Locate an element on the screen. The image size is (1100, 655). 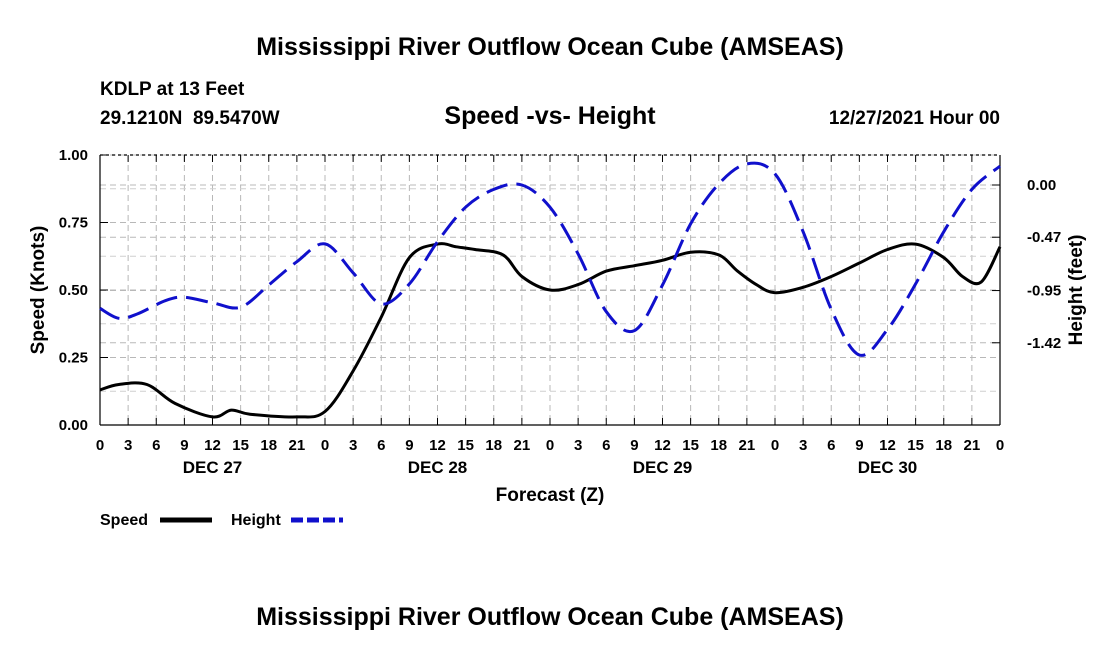
y-right-tick-label: -0.47 is located at coordinates (1044, 237).